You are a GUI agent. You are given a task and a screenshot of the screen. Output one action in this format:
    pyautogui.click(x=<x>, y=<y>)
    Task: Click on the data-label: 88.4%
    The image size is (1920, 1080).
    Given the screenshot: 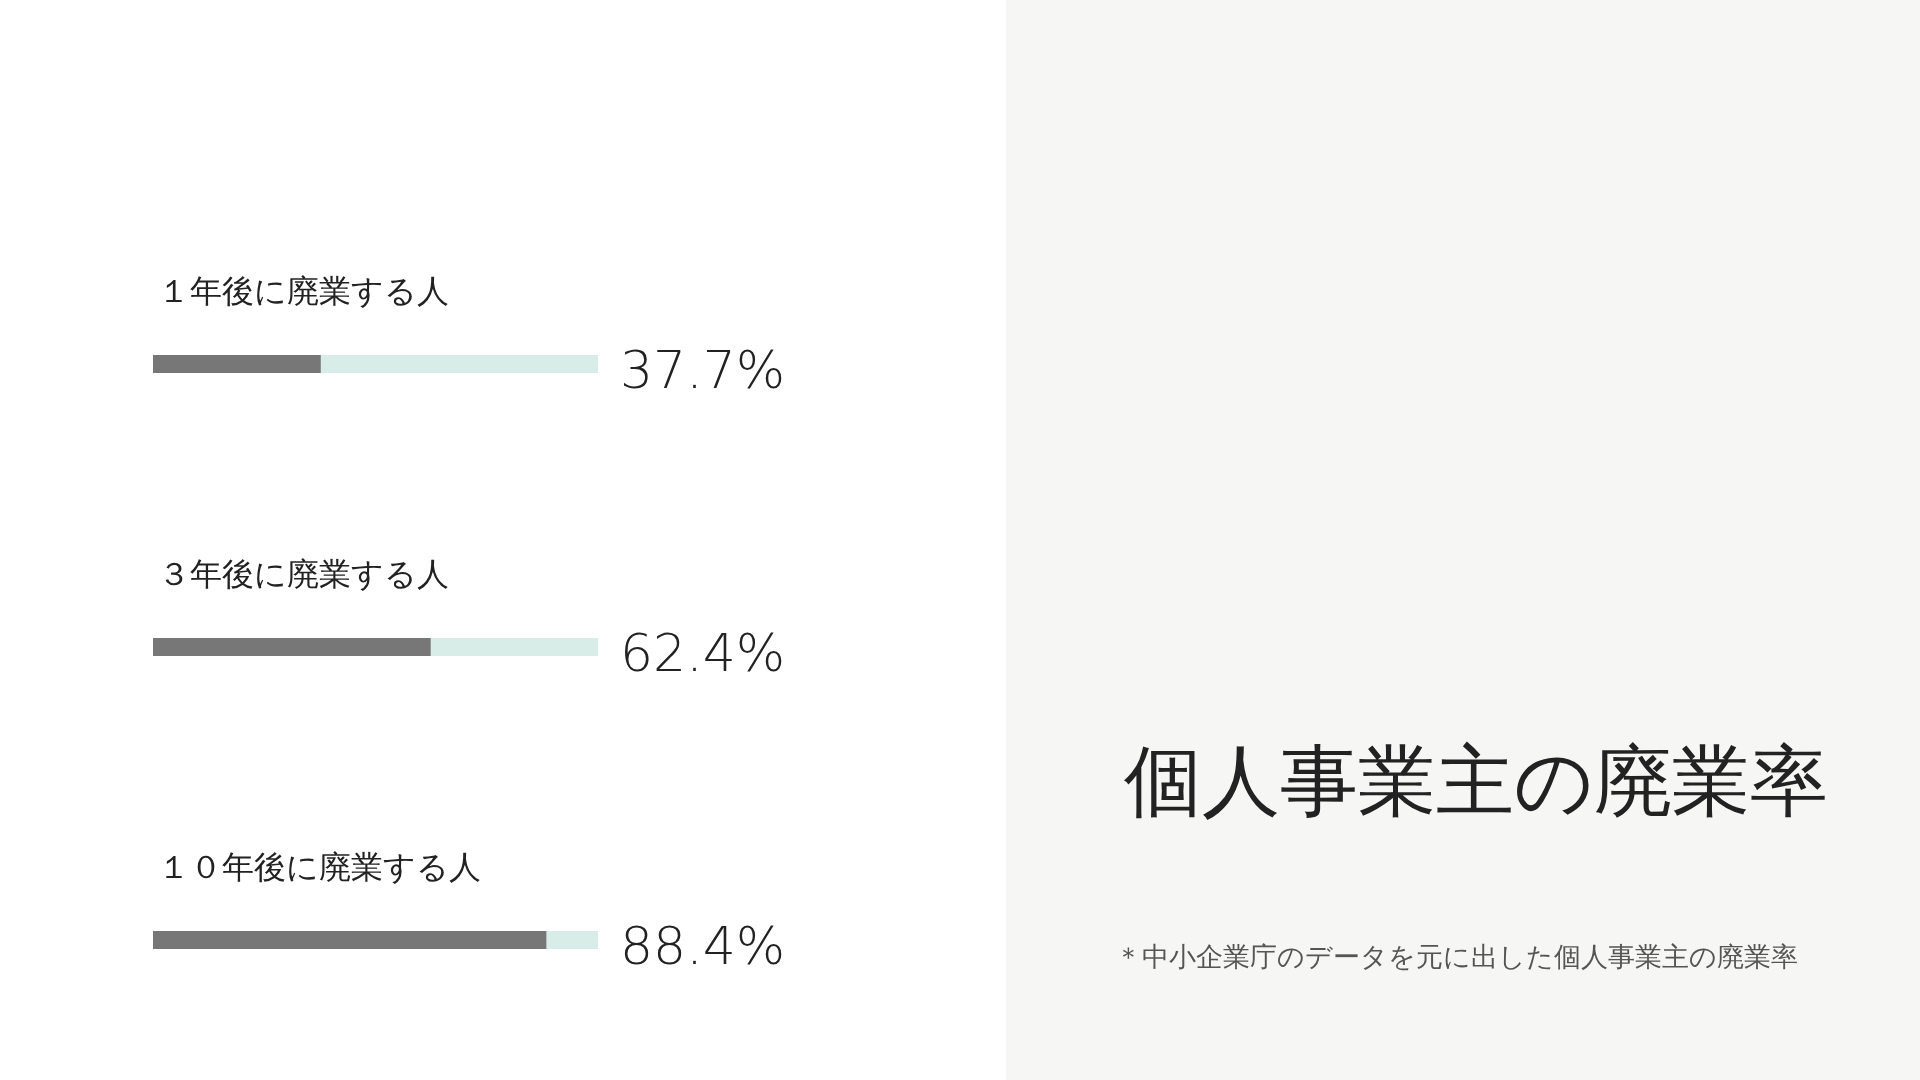 What is the action you would take?
    pyautogui.click(x=703, y=946)
    